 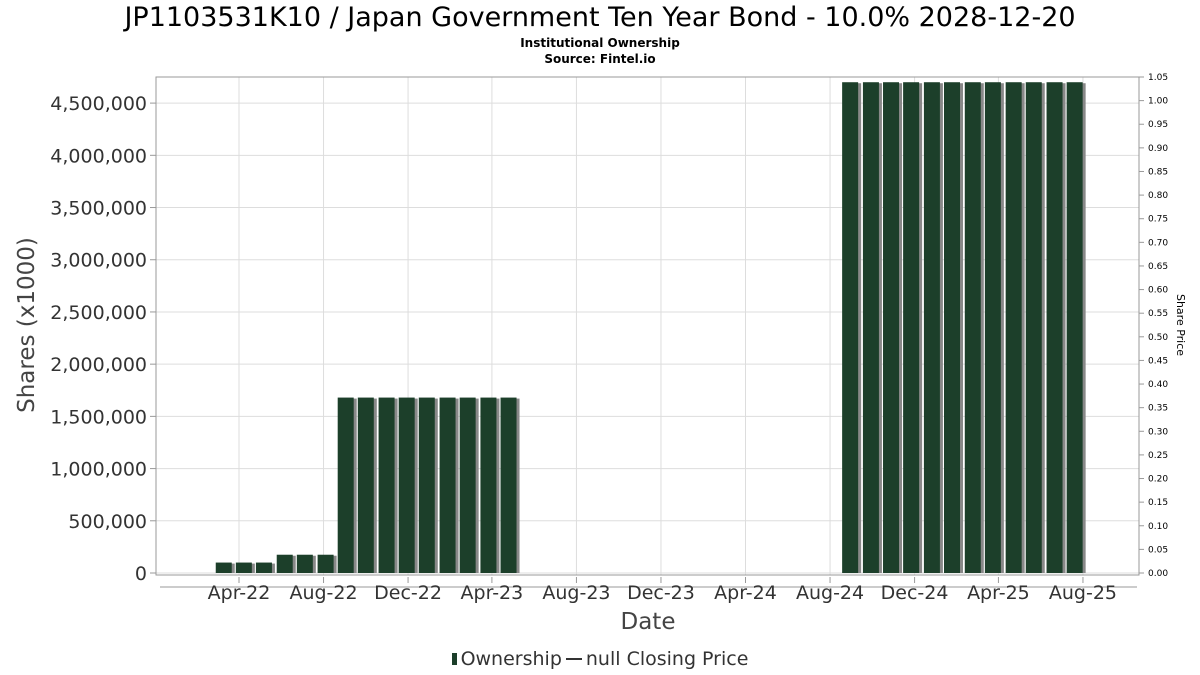 I want to click on y2-axis-label: Share Price, so click(x=1180, y=325).